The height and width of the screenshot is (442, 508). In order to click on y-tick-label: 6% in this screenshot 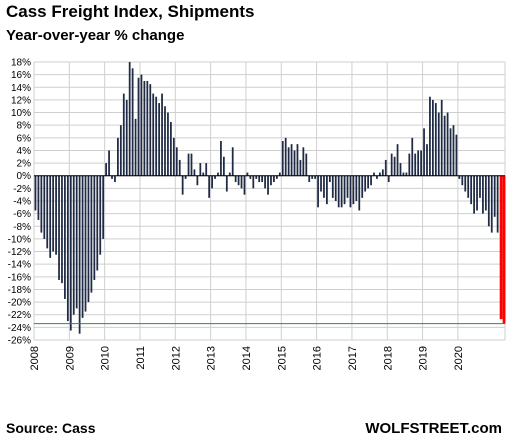, I will do `click(24, 138)`.